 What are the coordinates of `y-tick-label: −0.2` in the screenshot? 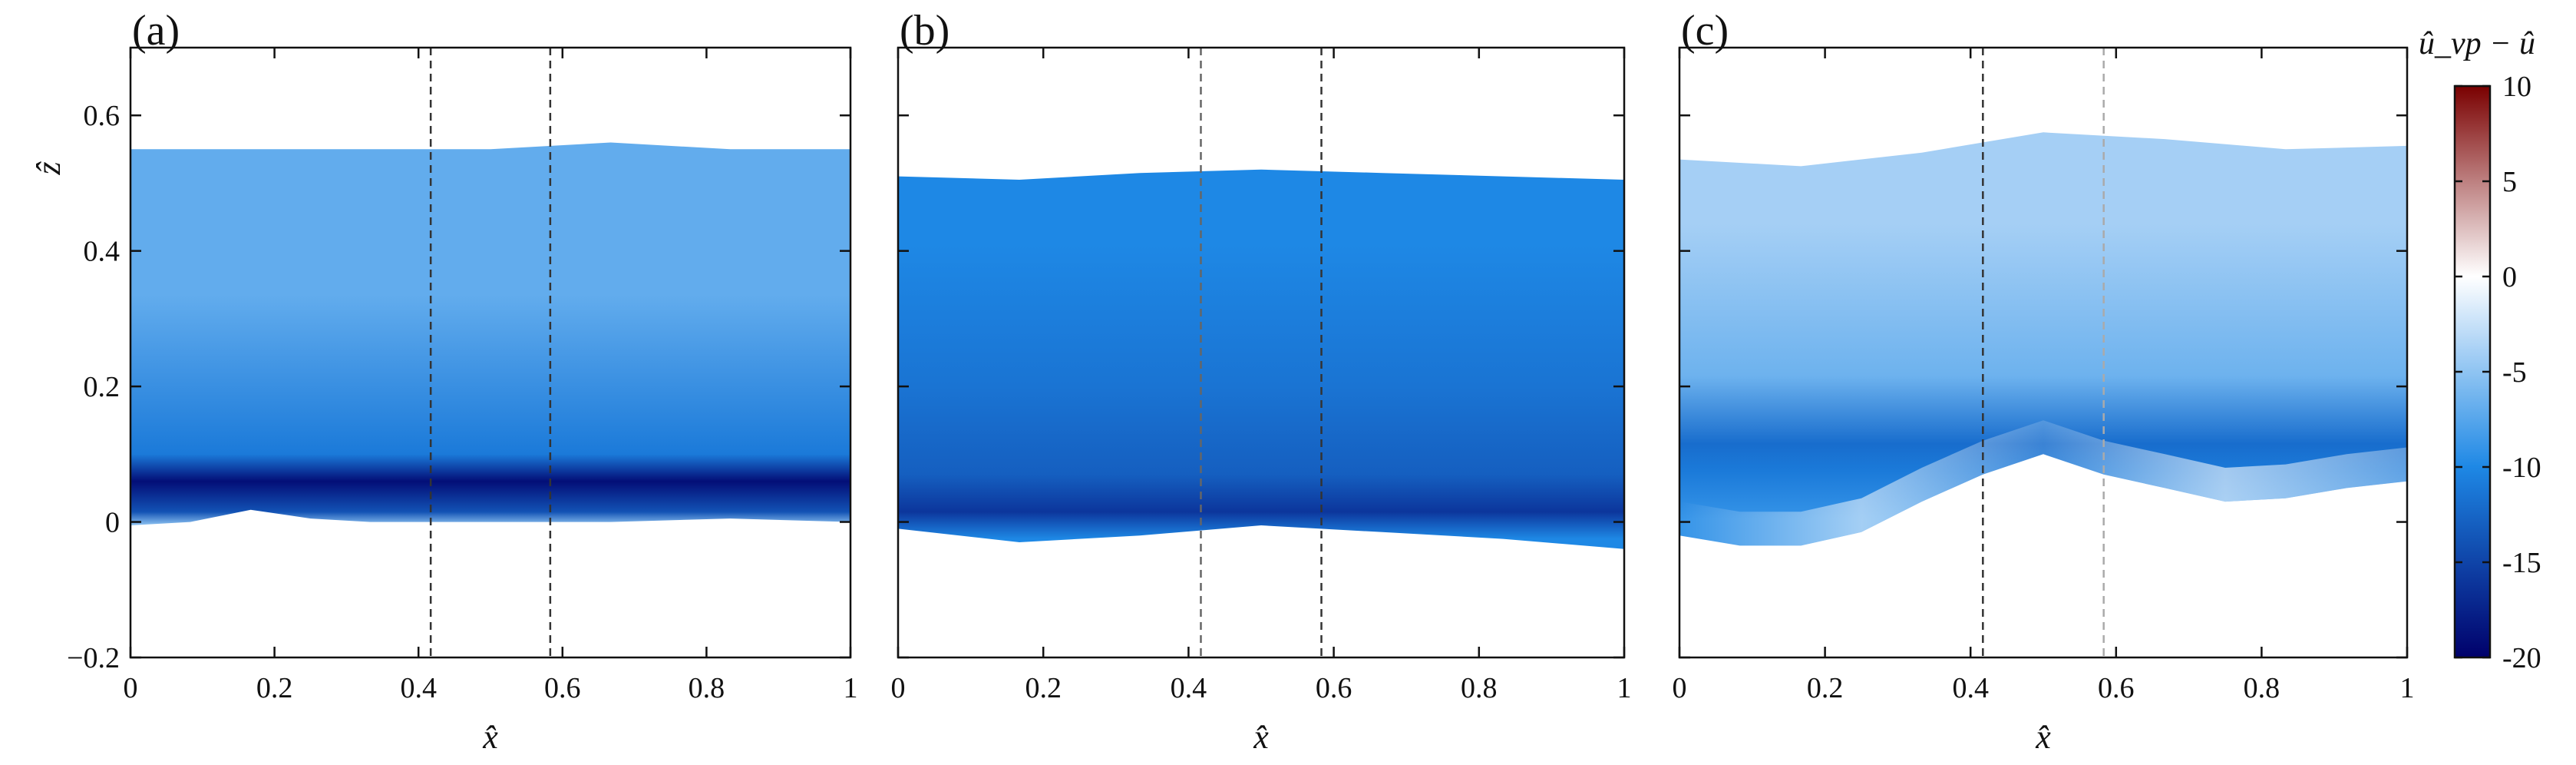 It's located at (93, 658).